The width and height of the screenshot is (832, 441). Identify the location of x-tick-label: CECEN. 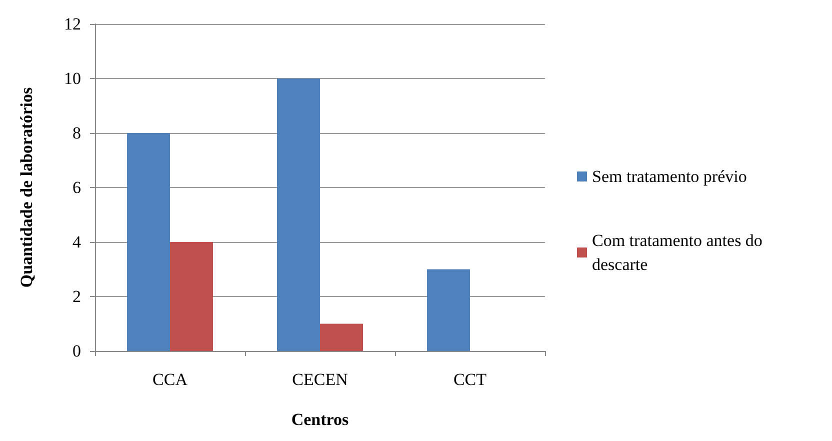
(320, 379).